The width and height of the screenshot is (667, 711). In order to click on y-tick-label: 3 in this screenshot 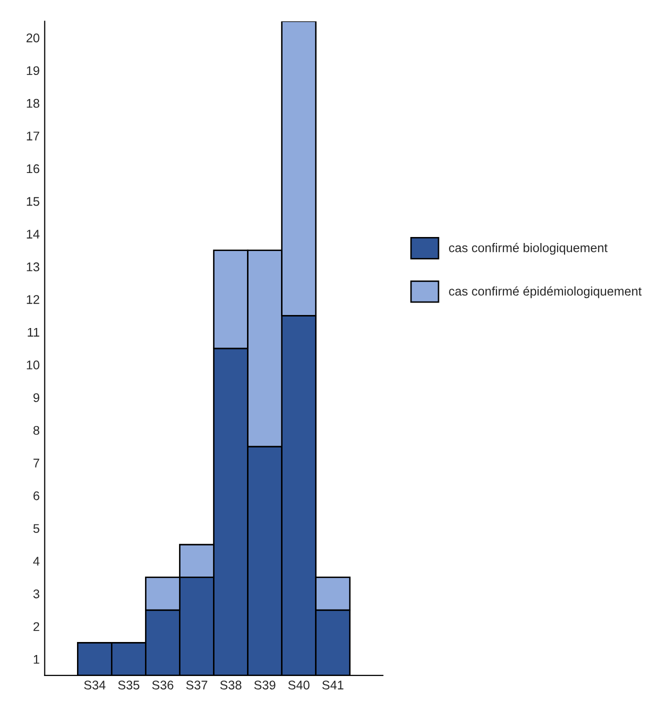, I will do `click(36, 593)`.